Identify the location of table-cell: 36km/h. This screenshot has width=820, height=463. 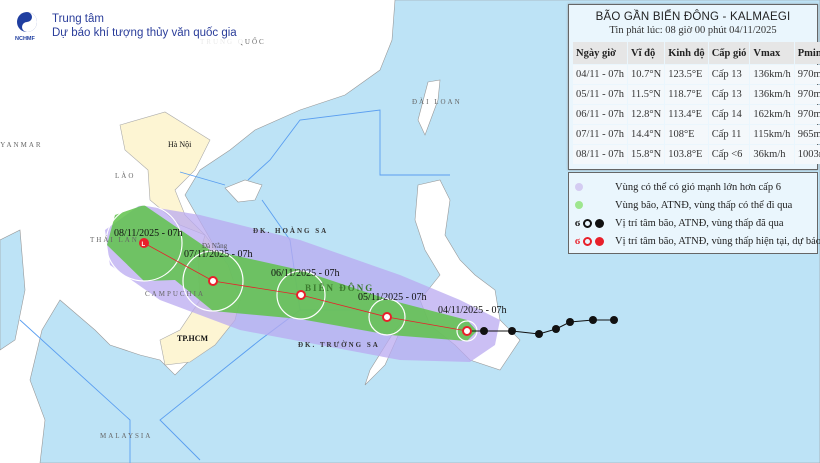
(772, 154).